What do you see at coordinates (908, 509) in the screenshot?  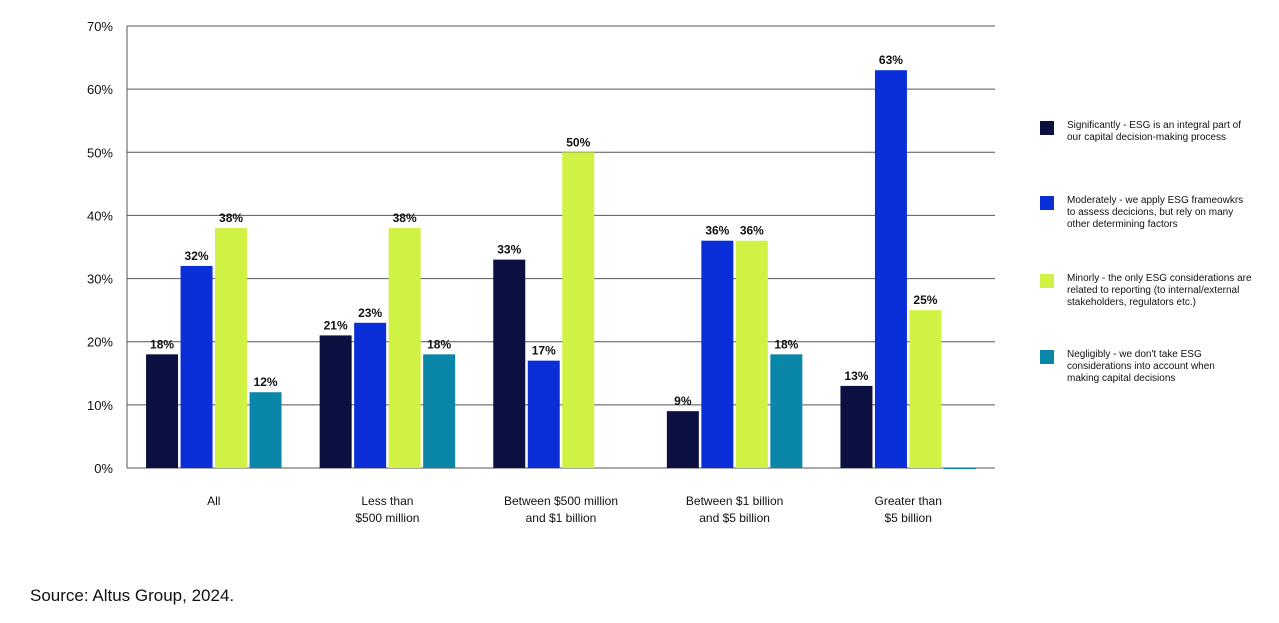 I see `x-tick-label: Greater than $5 billion` at bounding box center [908, 509].